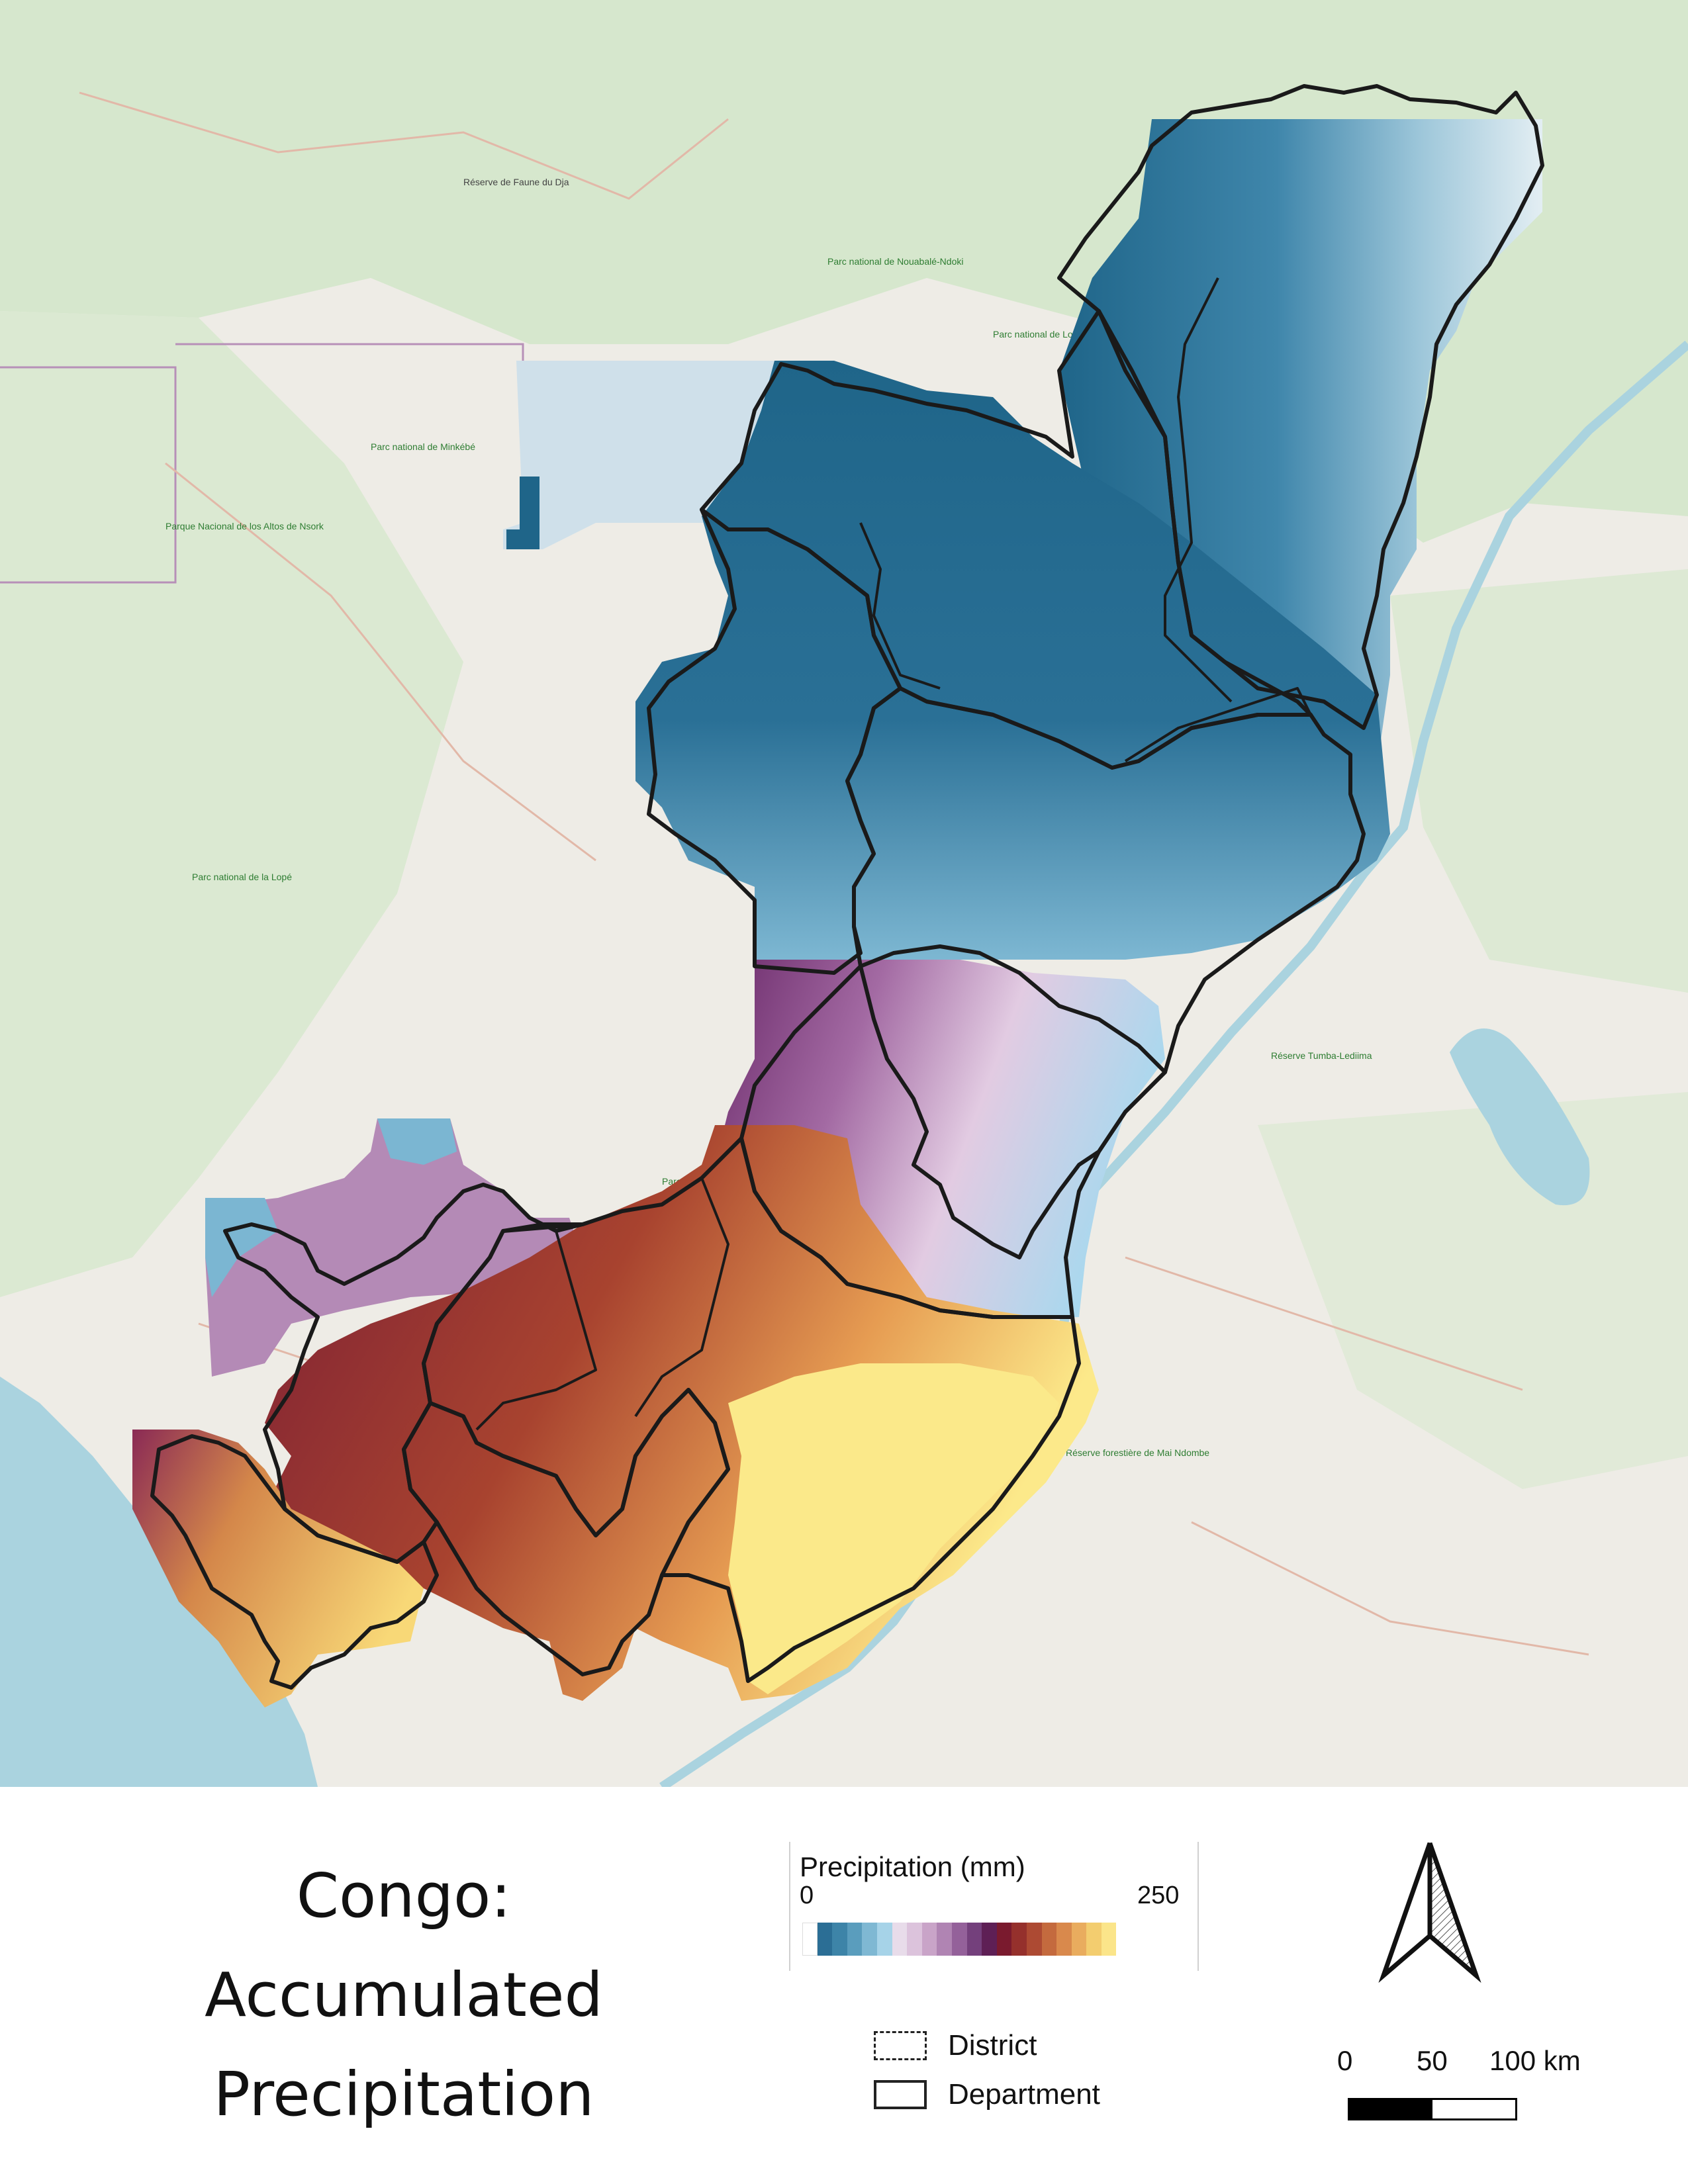 Image resolution: width=1688 pixels, height=2184 pixels. I want to click on title-line: Precipitation, so click(403, 2094).